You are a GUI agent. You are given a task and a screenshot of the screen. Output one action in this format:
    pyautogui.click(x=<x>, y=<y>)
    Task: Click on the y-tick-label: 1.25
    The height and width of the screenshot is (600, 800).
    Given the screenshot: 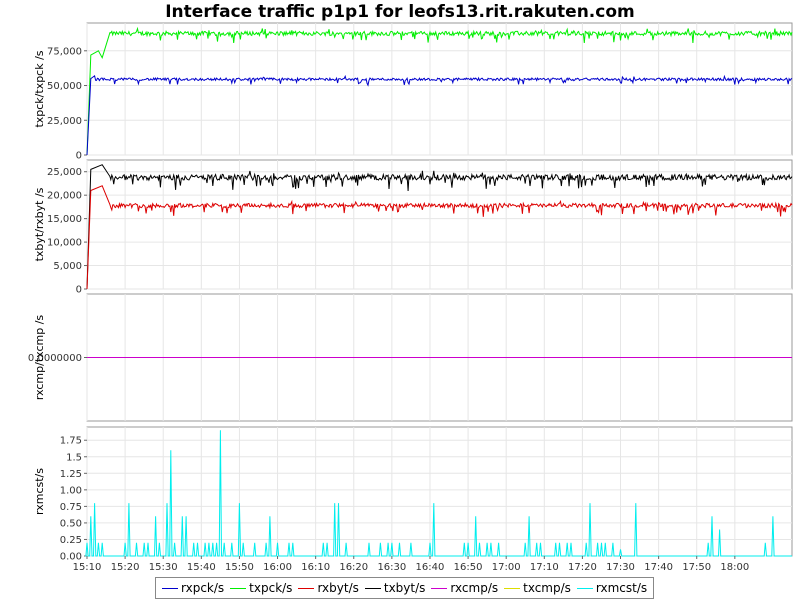 What is the action you would take?
    pyautogui.click(x=71, y=474)
    